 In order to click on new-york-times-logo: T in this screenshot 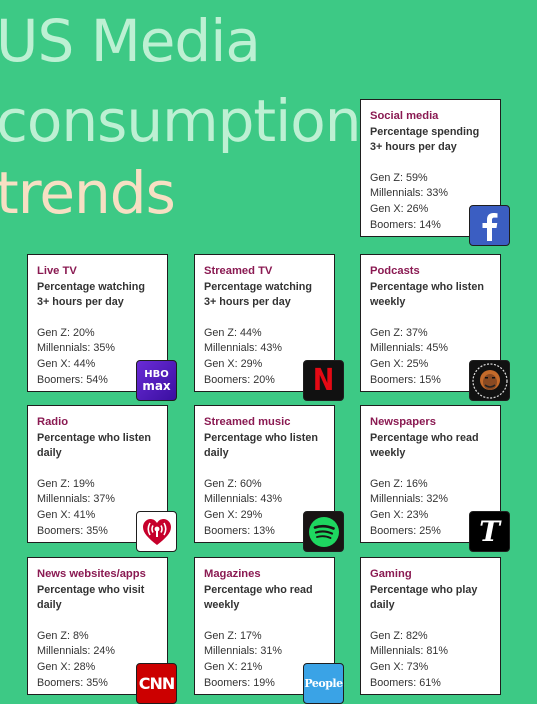, I will do `click(489, 531)`.